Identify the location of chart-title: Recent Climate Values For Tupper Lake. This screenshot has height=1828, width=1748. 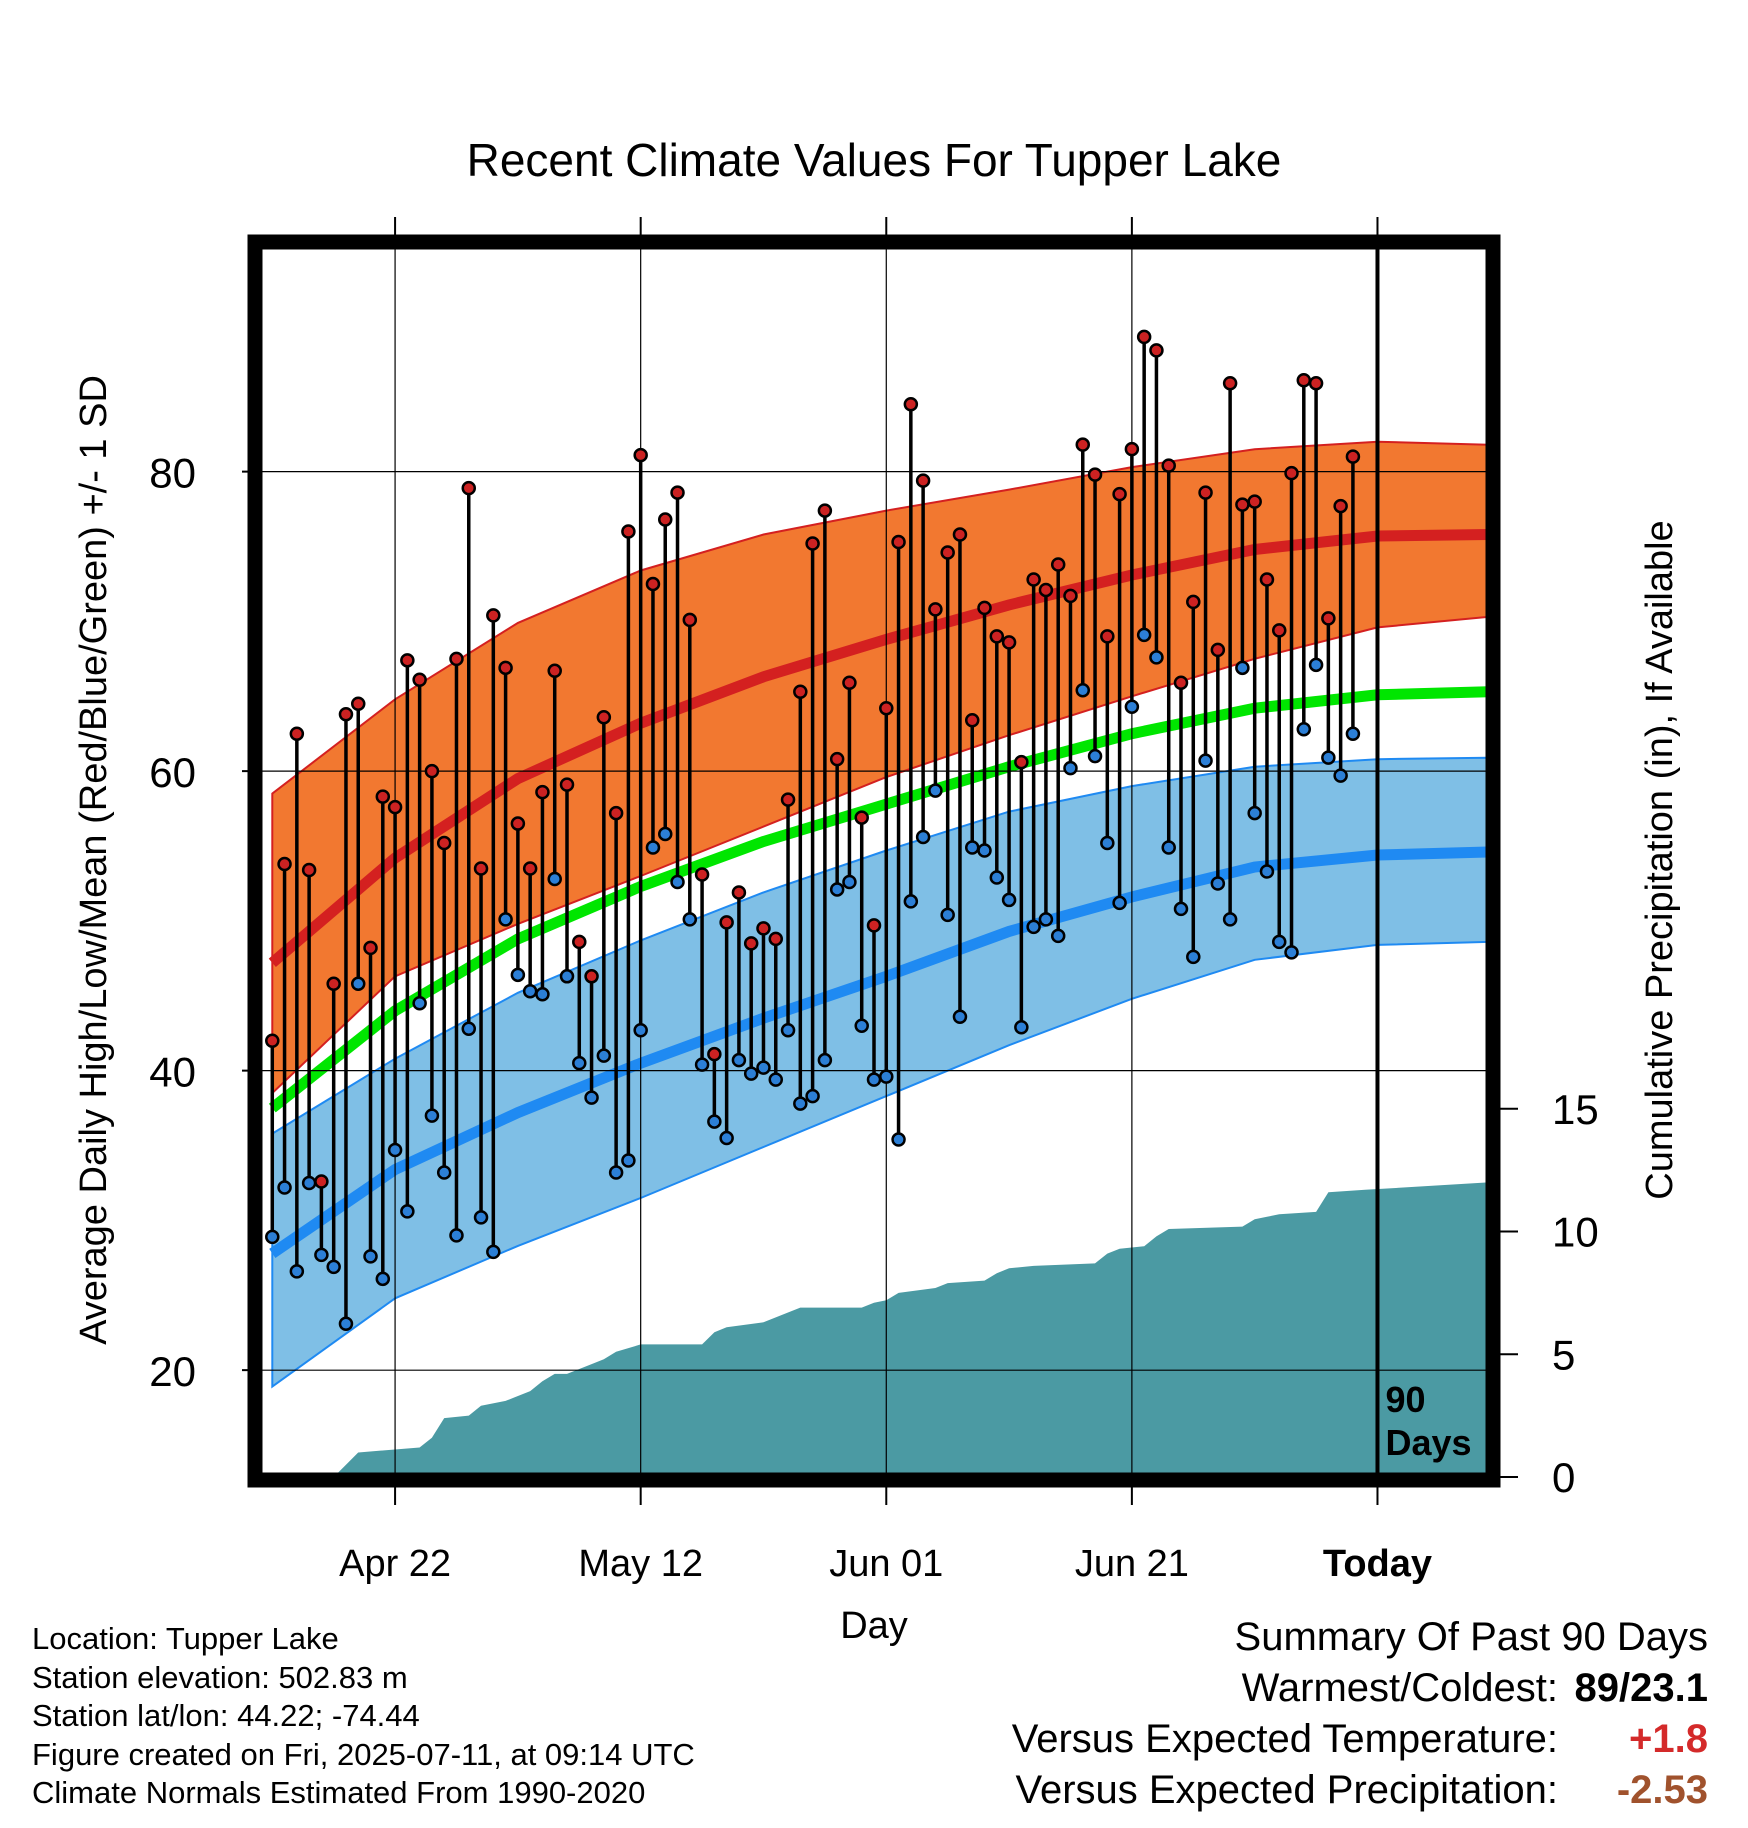
(874, 160).